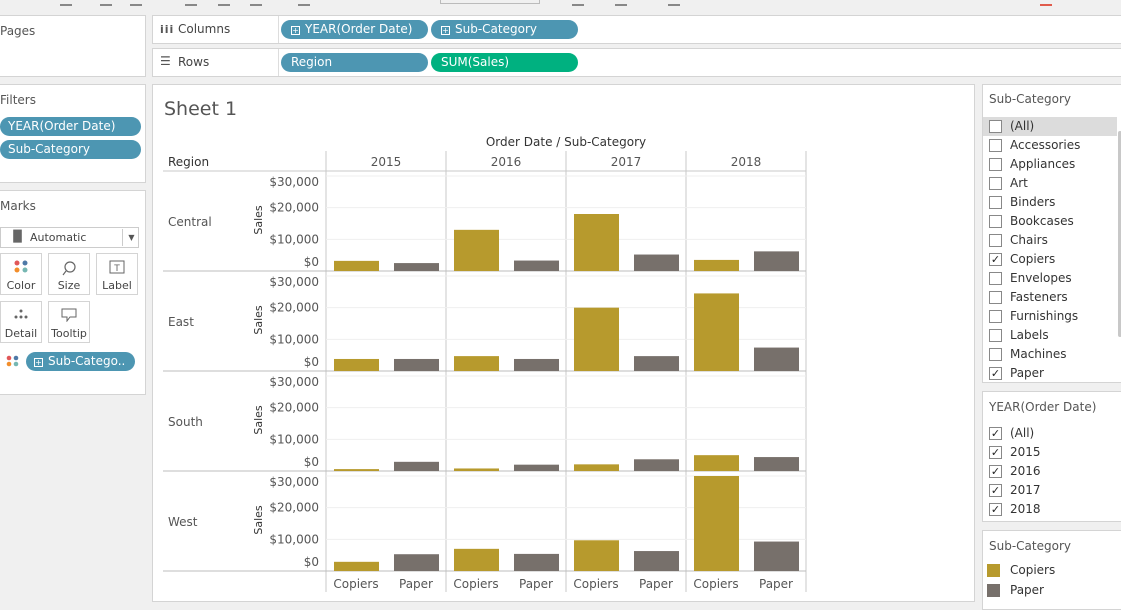 This screenshot has width=1121, height=610. Describe the element at coordinates (506, 162) in the screenshot. I see `year-header: 2016` at that location.